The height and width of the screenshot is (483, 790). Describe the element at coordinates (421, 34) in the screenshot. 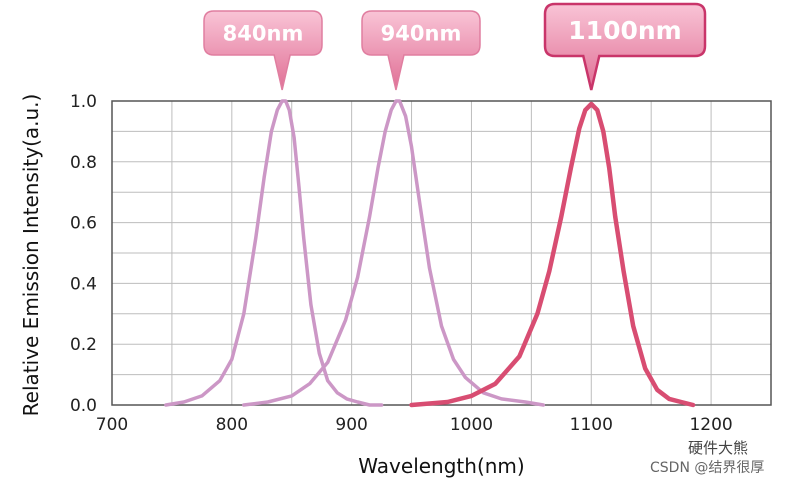

I see `callout-label: 940nm` at that location.